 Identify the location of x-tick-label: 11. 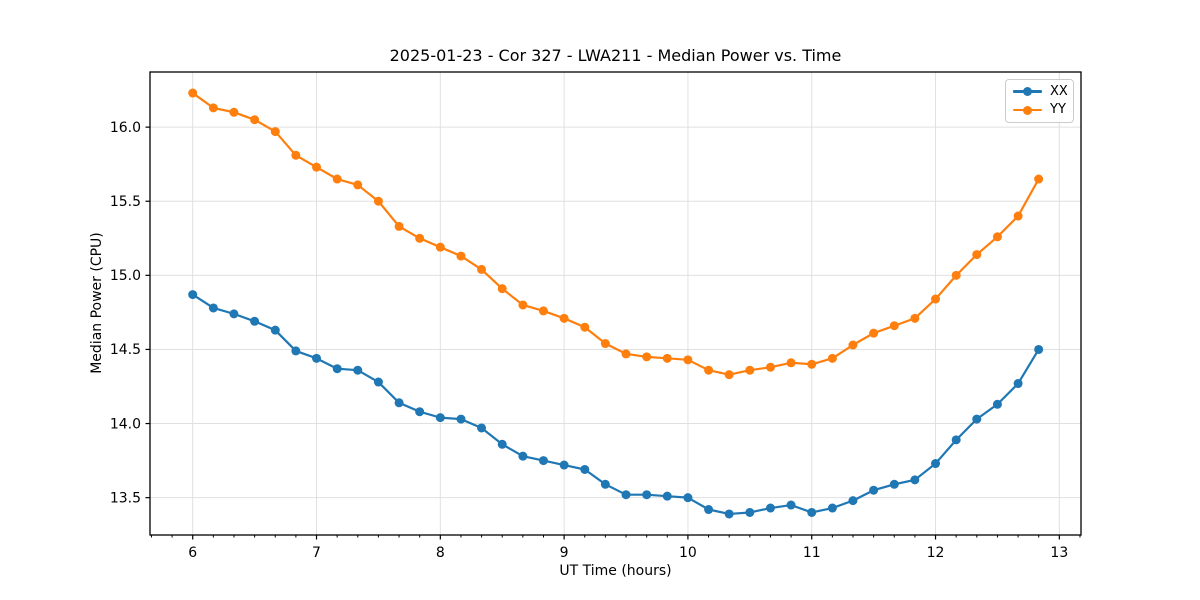
(812, 553).